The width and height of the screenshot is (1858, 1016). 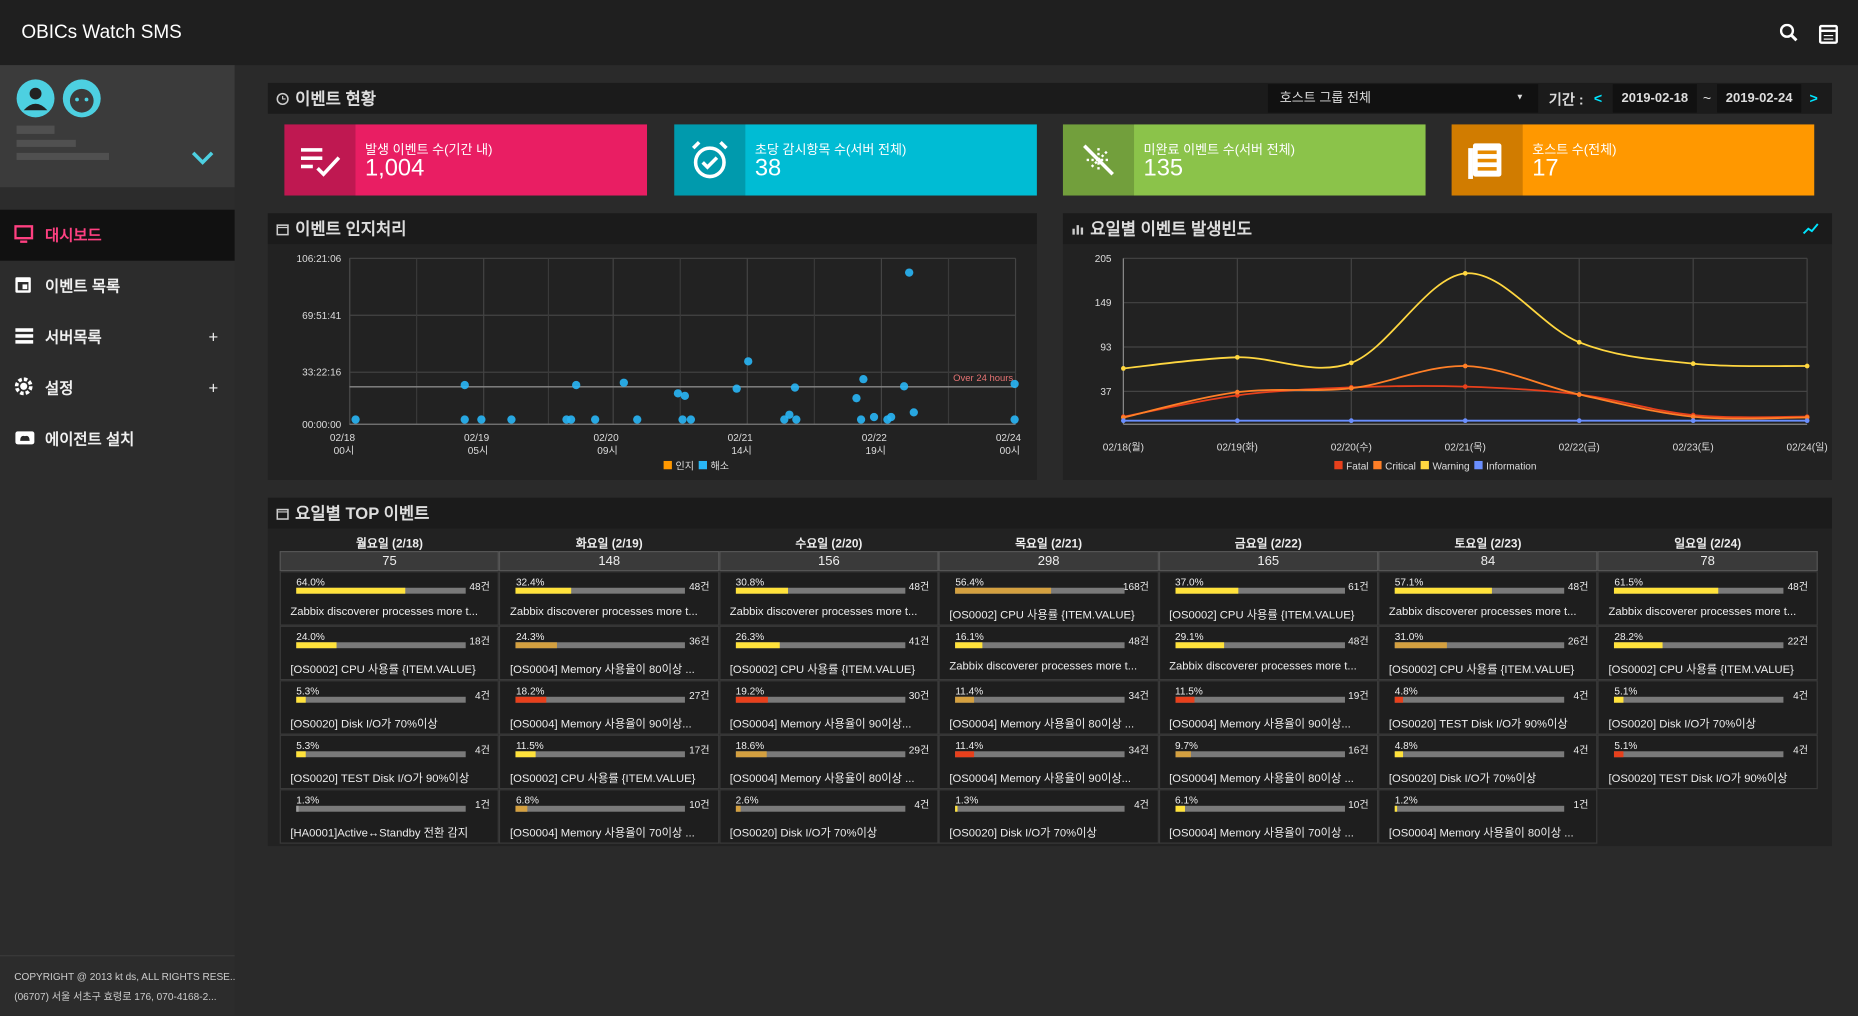 I want to click on trend-icon, so click(x=1810, y=229).